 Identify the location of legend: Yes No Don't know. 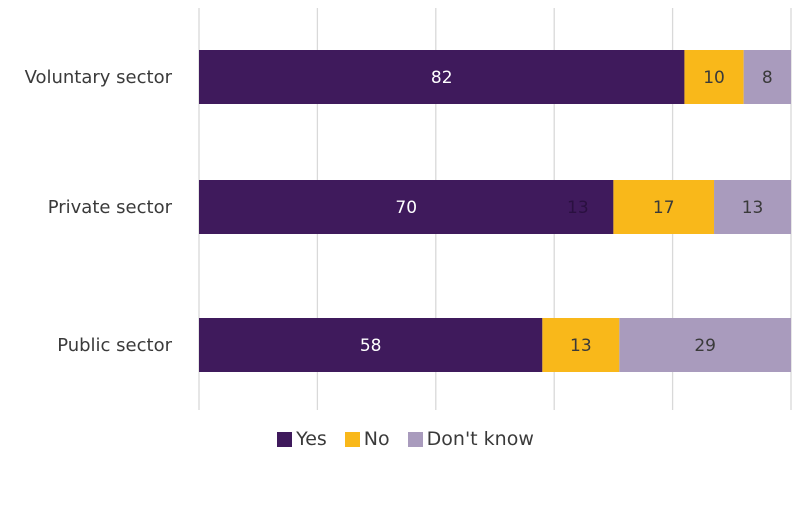
(405, 439).